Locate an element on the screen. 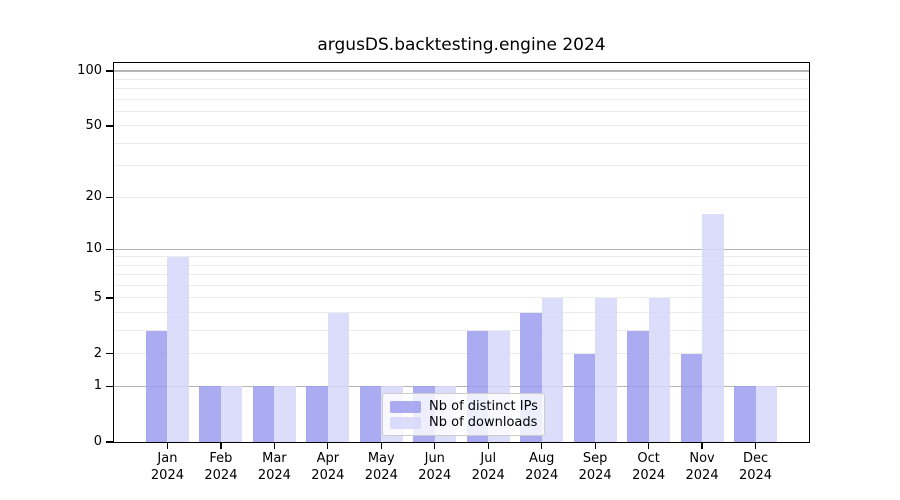 This screenshot has width=900, height=500. bar-downloads-apr is located at coordinates (338, 377).